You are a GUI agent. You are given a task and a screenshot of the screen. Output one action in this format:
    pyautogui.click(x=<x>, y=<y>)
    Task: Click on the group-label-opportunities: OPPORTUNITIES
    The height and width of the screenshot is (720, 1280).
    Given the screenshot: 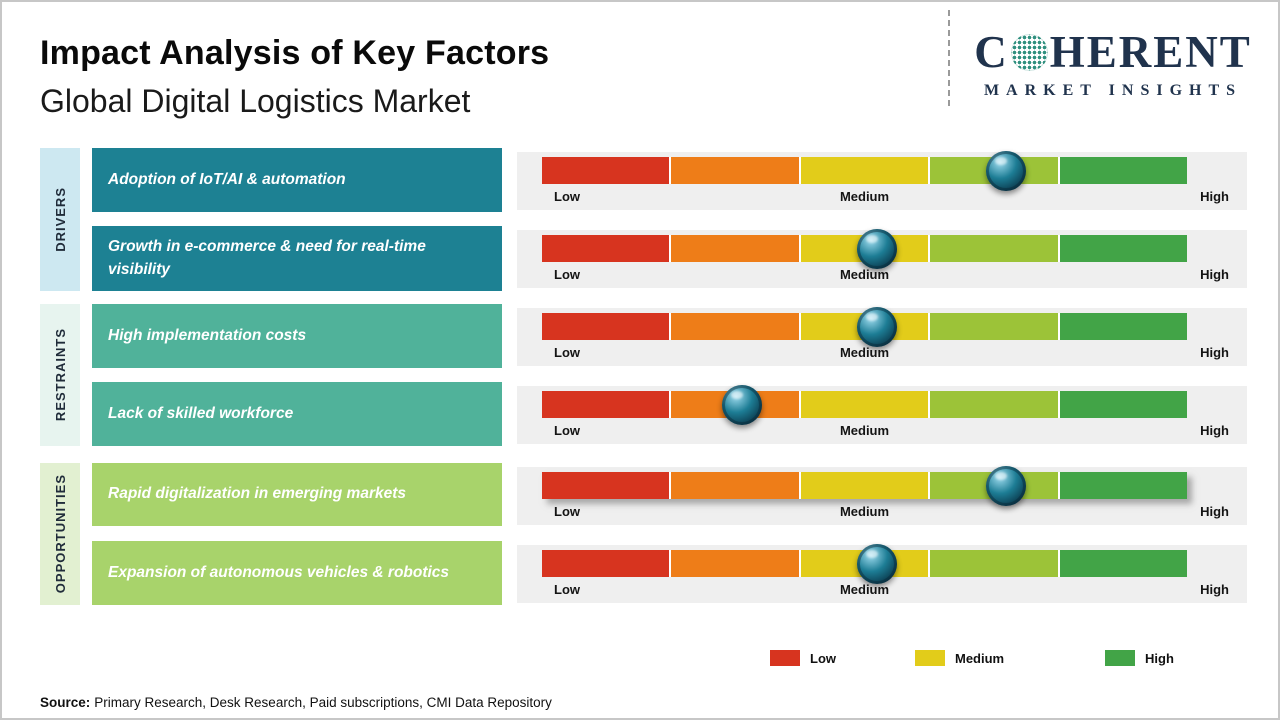 What is the action you would take?
    pyautogui.click(x=60, y=534)
    